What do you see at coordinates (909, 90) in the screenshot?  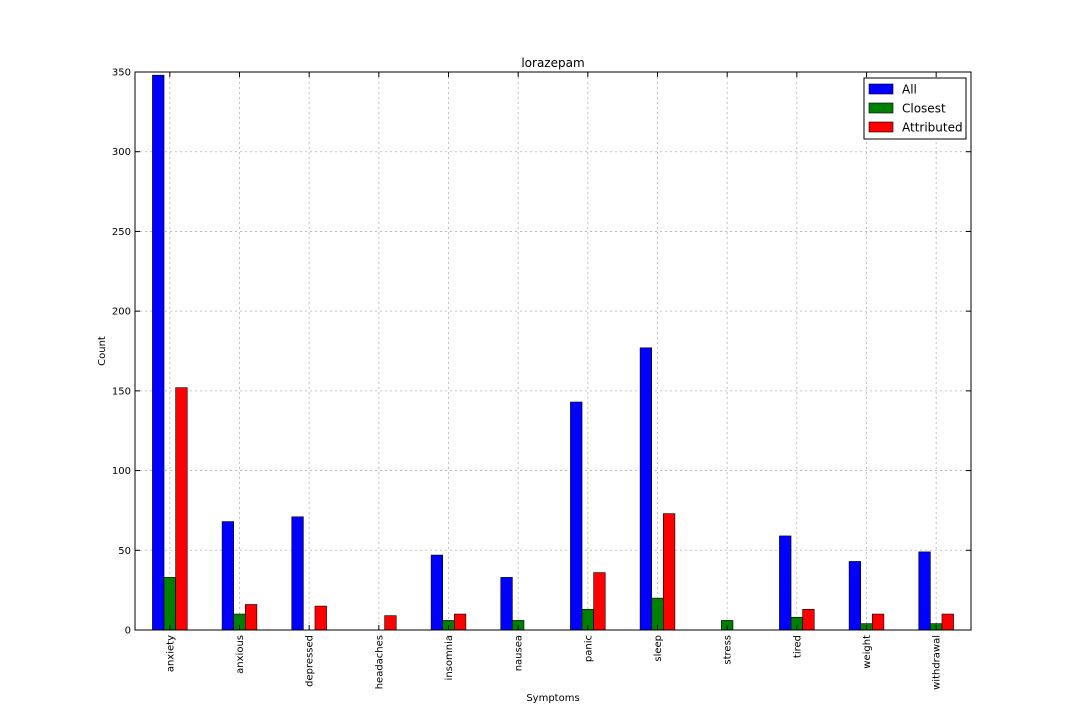 I see `legend-label-all: All` at bounding box center [909, 90].